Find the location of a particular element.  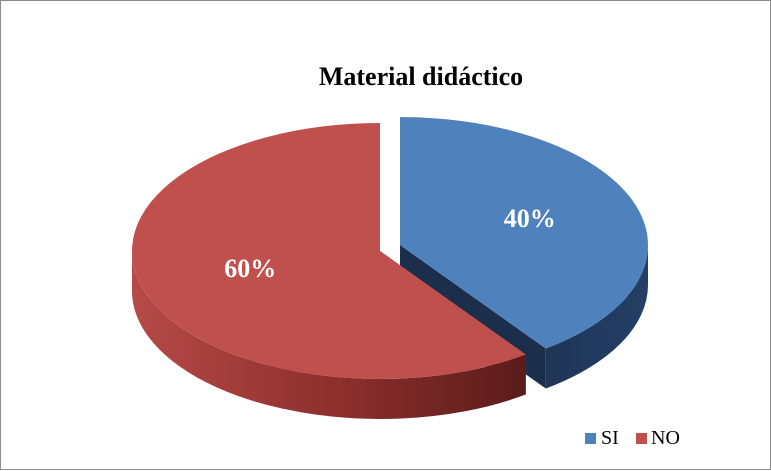

data-label-si: 40% is located at coordinates (530, 218).